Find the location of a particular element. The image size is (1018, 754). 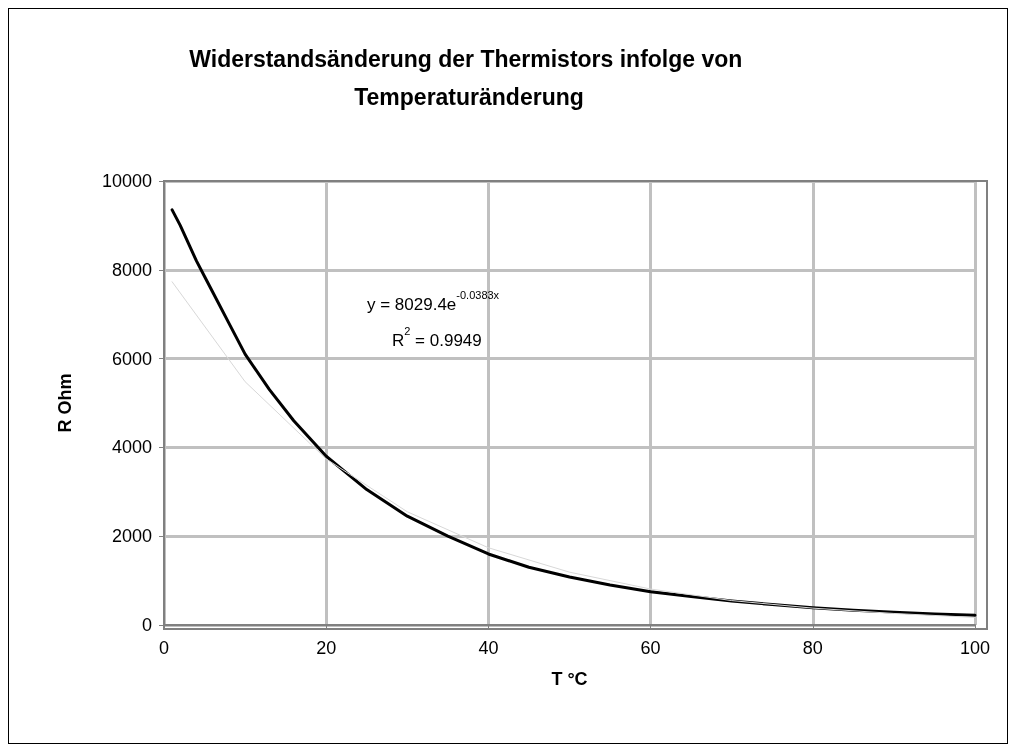

x-tick-label: 80 is located at coordinates (812, 648).